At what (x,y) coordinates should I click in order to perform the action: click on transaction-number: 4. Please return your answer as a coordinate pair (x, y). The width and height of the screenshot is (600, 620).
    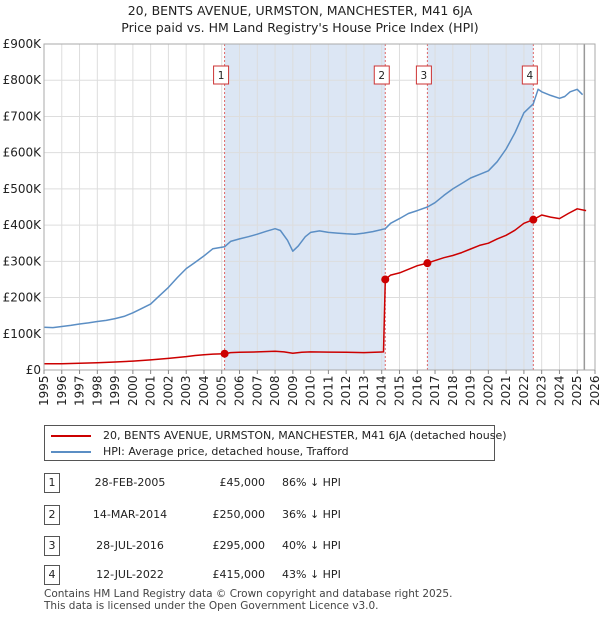
    Looking at the image, I should click on (52, 575).